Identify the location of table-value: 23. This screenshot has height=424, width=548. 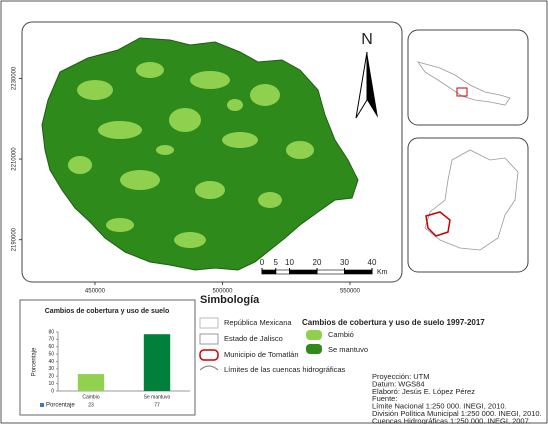
(91, 405).